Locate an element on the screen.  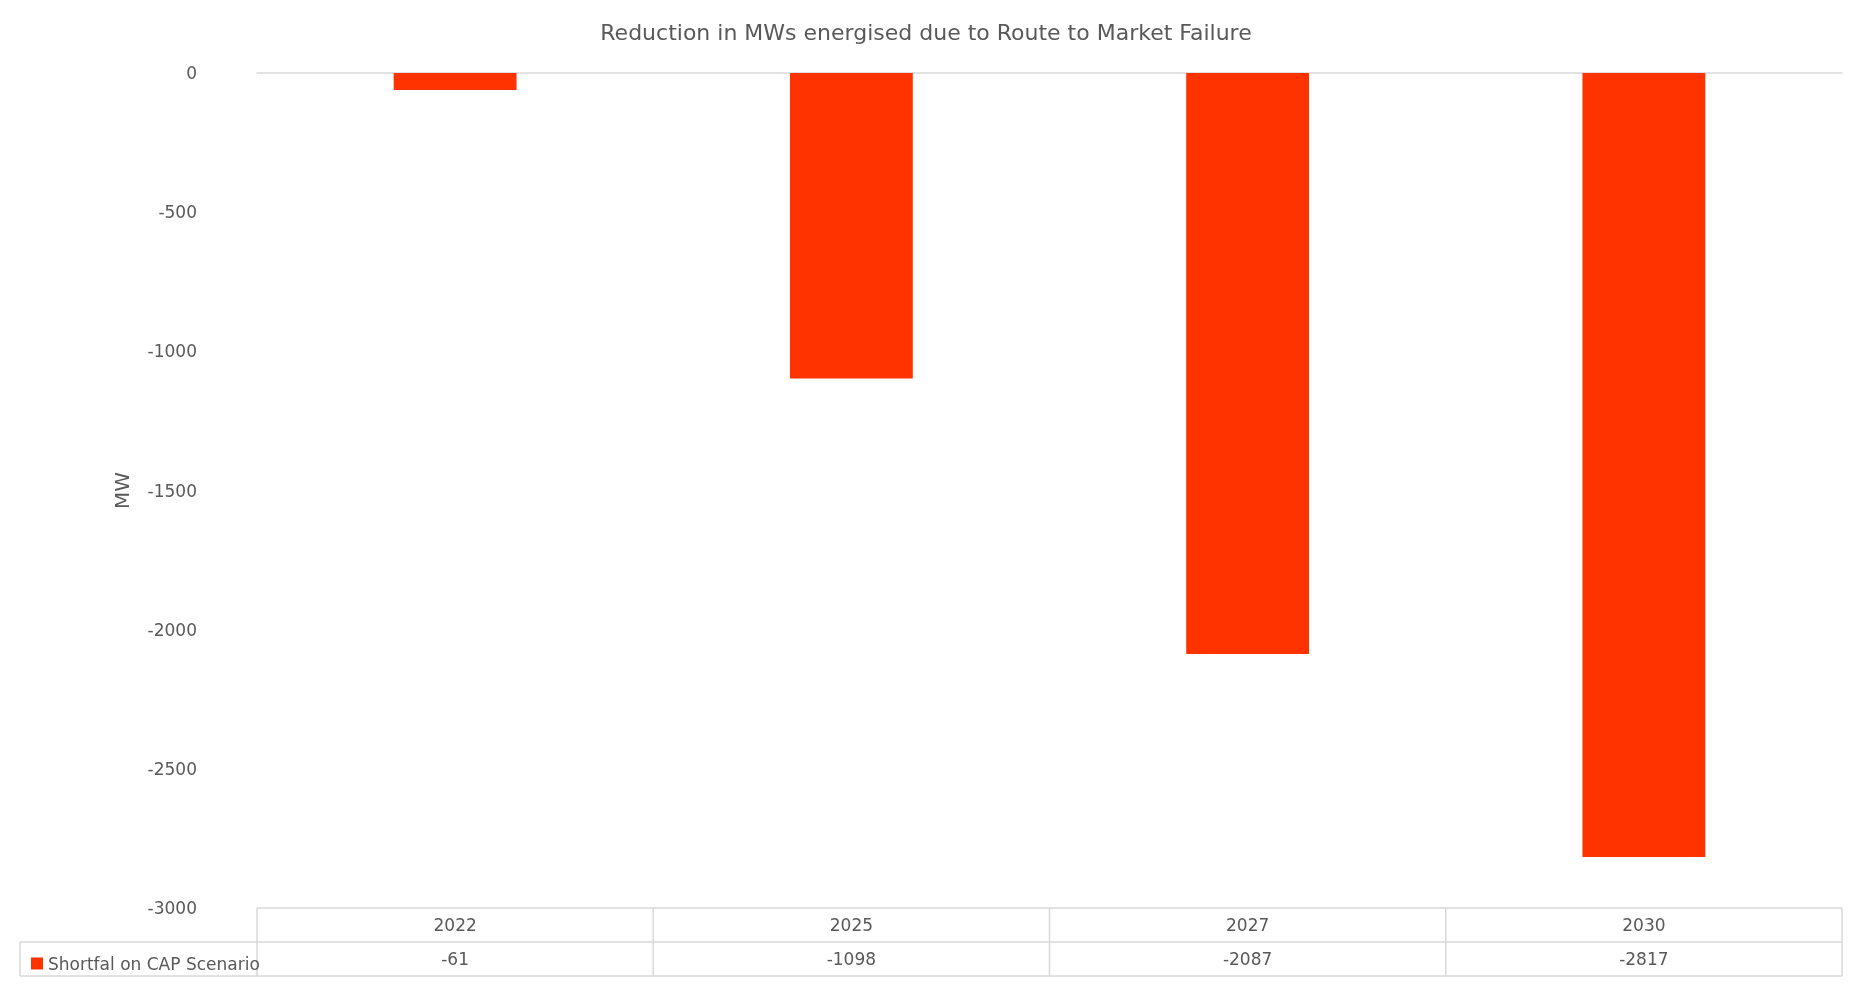
y-tick-label: -1500 is located at coordinates (172, 490).